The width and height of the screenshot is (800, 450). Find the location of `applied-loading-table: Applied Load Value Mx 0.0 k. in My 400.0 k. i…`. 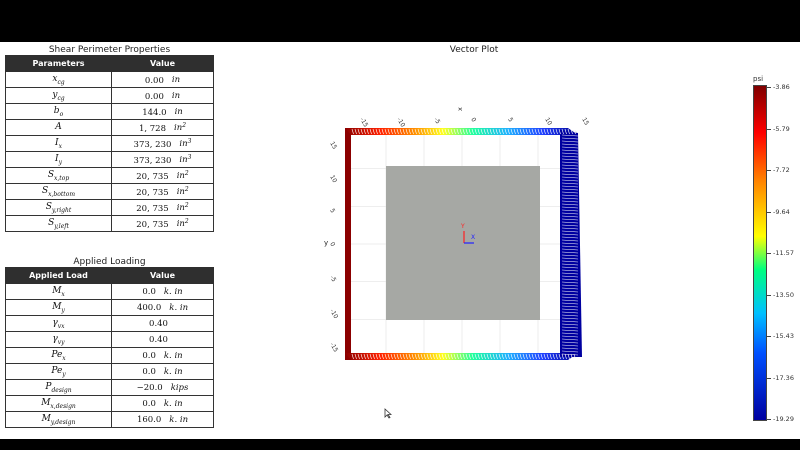

applied-loading-table: Applied Load Value Mx 0.0 k. in My 400.0 k. i… is located at coordinates (109, 347).